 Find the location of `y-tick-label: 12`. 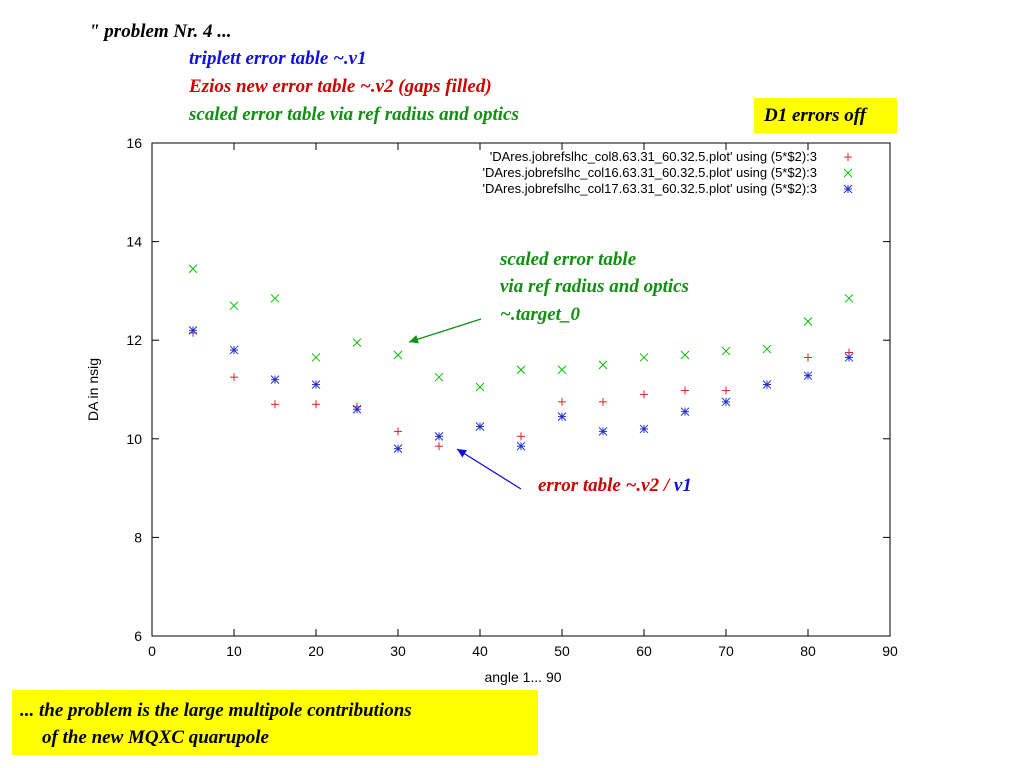

y-tick-label: 12 is located at coordinates (134, 340).